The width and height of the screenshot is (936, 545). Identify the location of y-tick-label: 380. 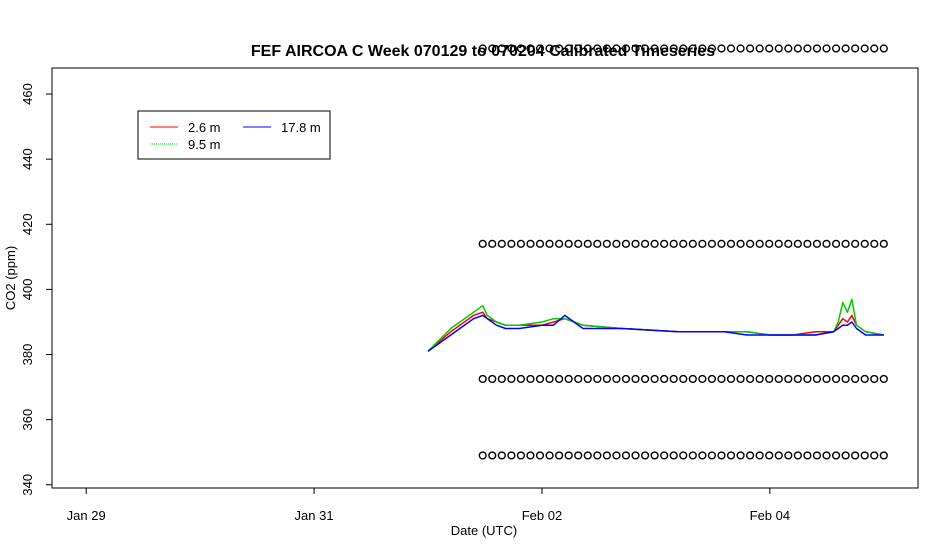
(27, 355).